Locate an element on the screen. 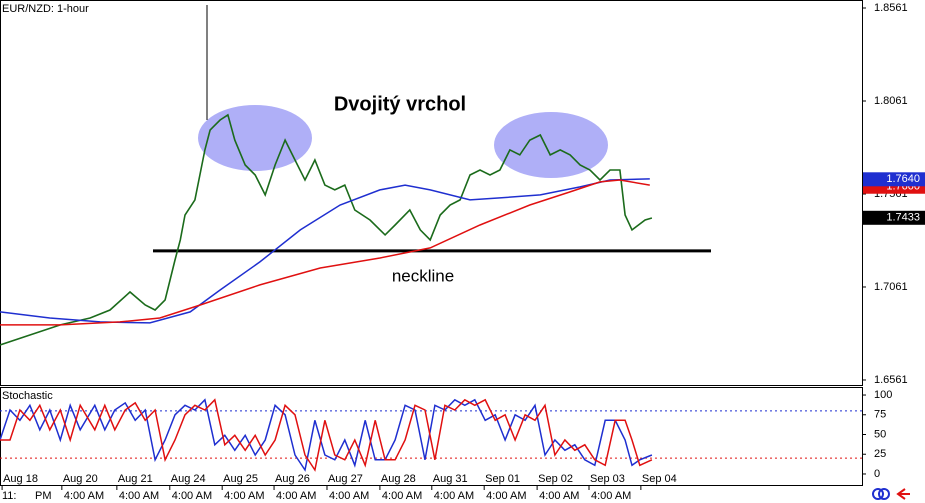 The height and width of the screenshot is (503, 925). x-tick-label: Sep 03 is located at coordinates (607, 479).